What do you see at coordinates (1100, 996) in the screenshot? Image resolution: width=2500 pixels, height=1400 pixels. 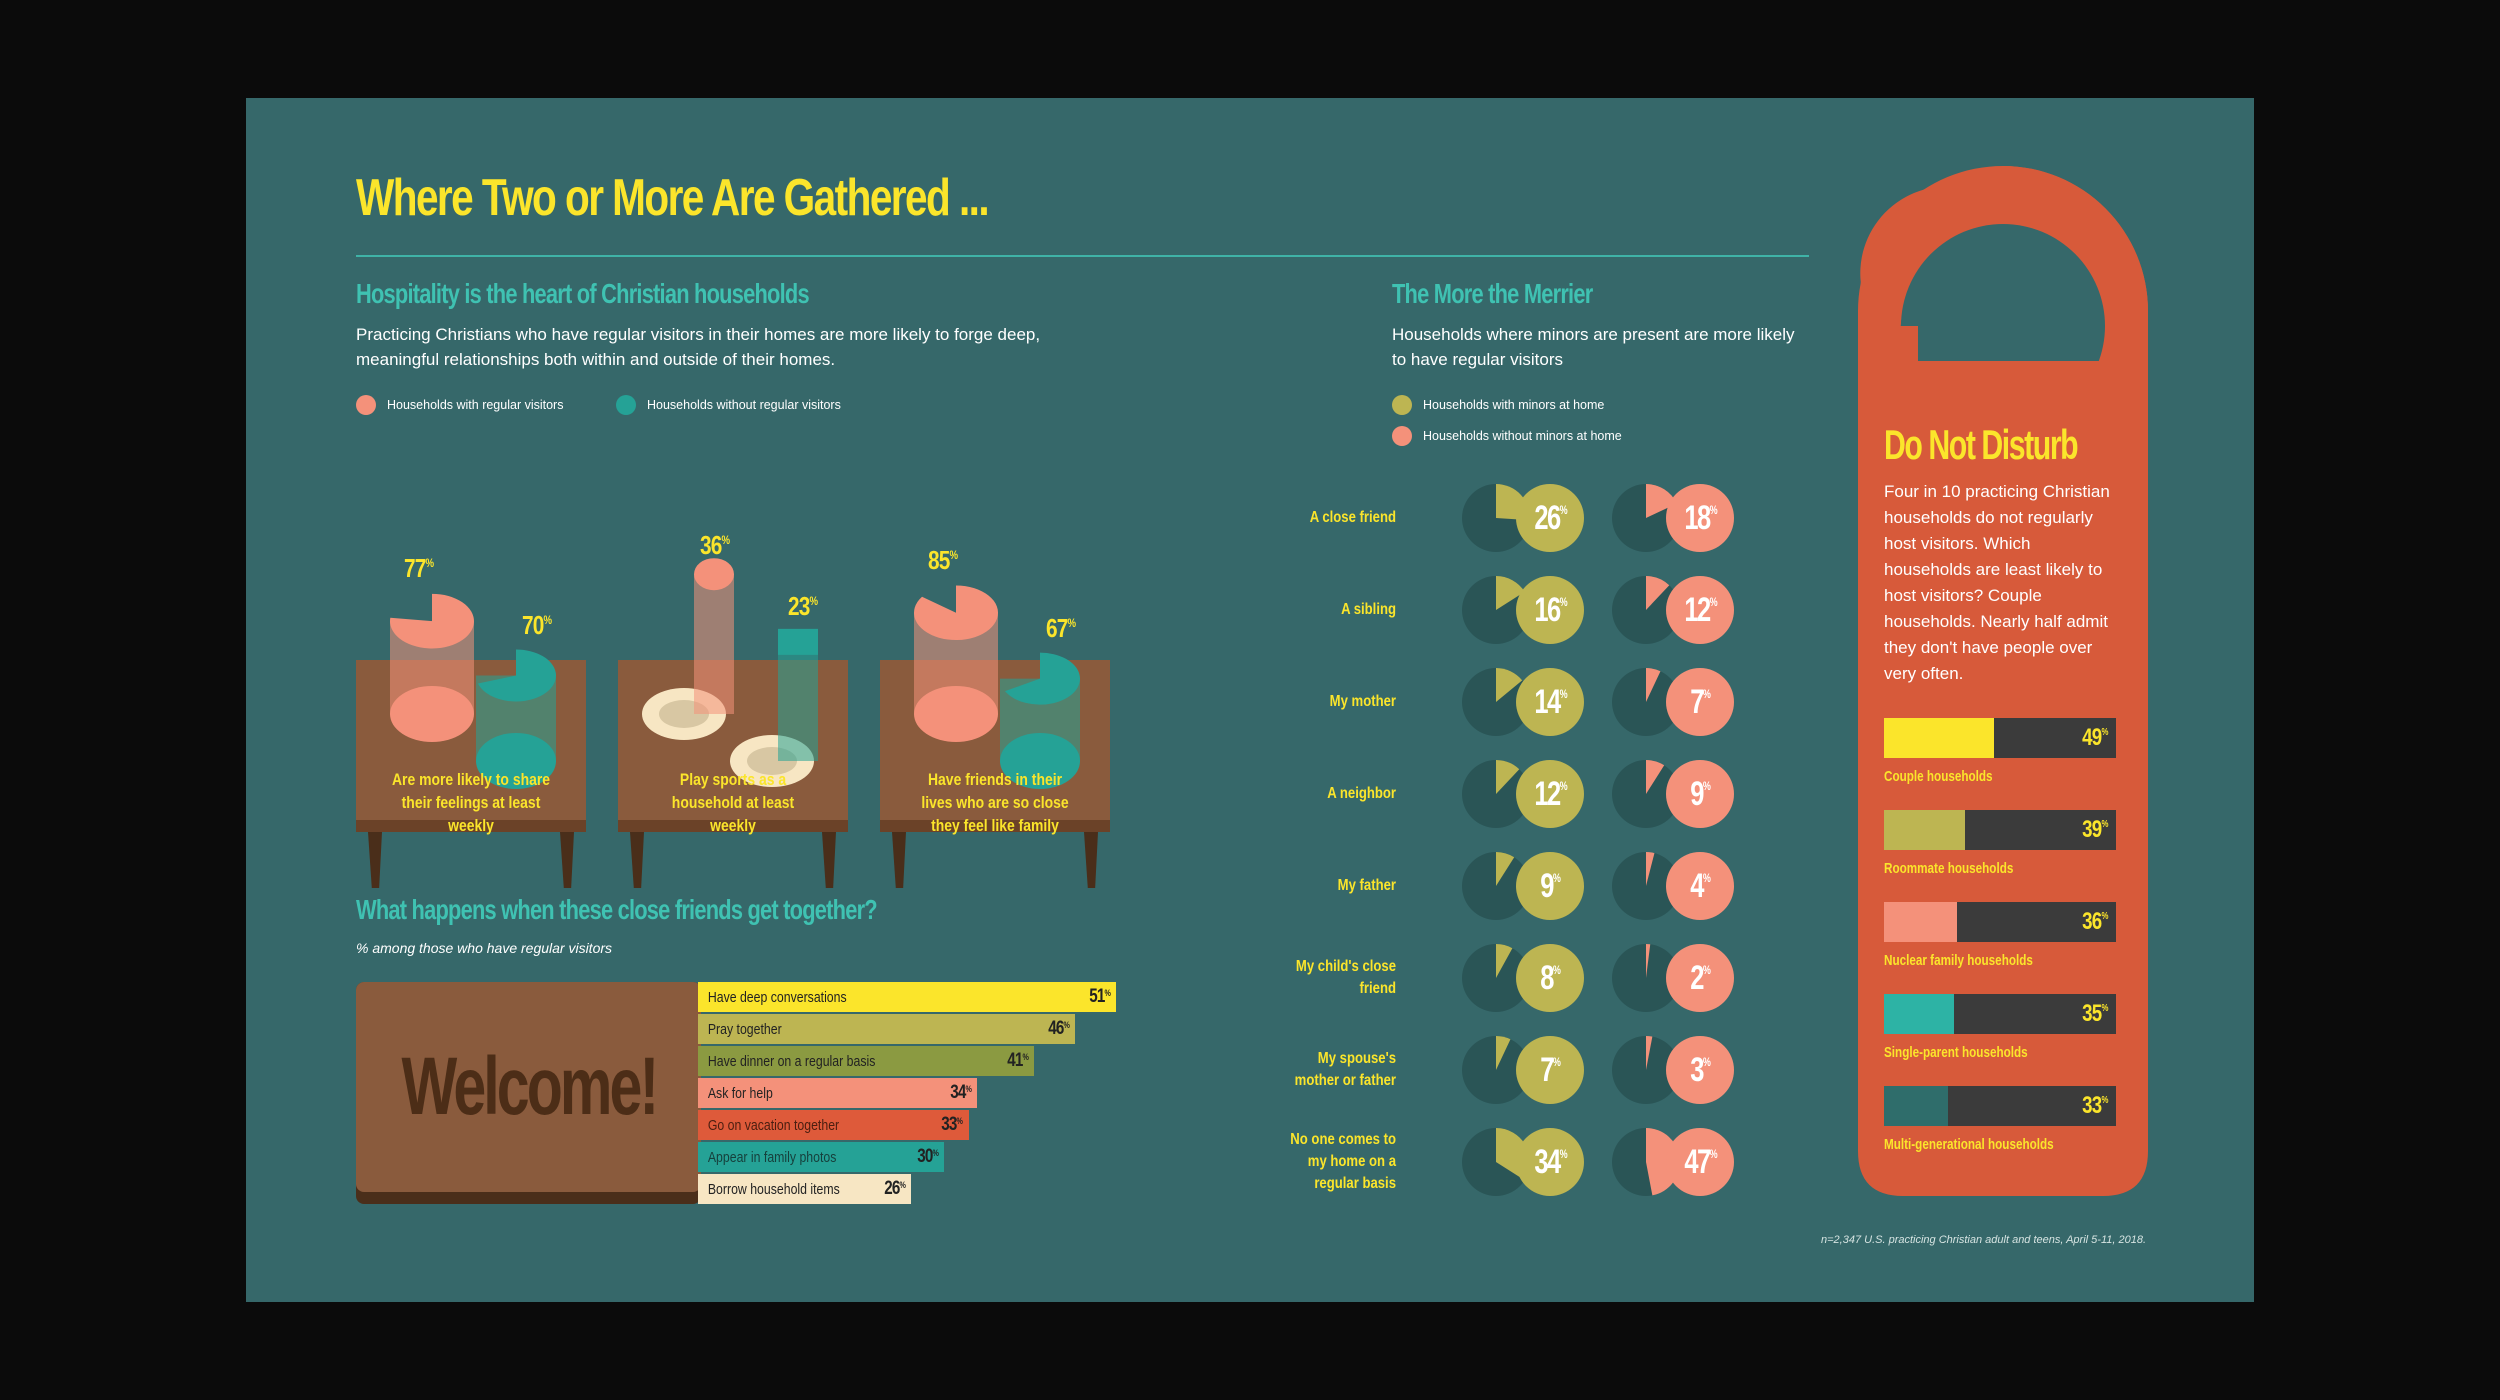 I see `activity-bar-value: 51%` at bounding box center [1100, 996].